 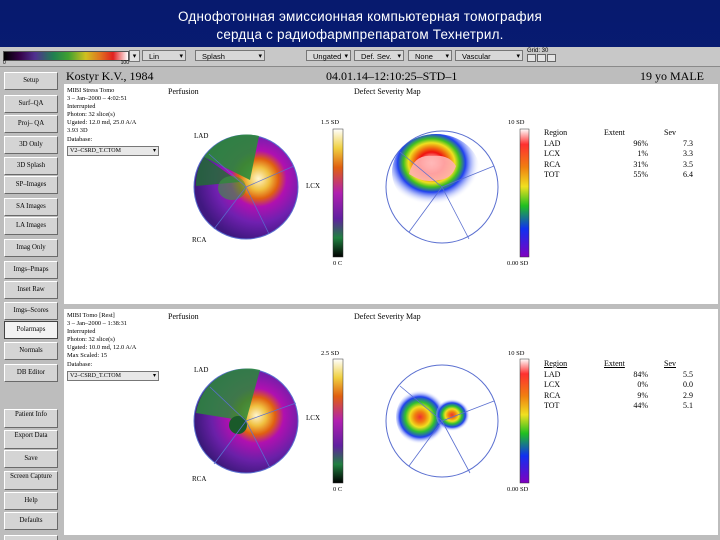 What do you see at coordinates (614, 363) in the screenshot?
I see `col-extent: Extent` at bounding box center [614, 363].